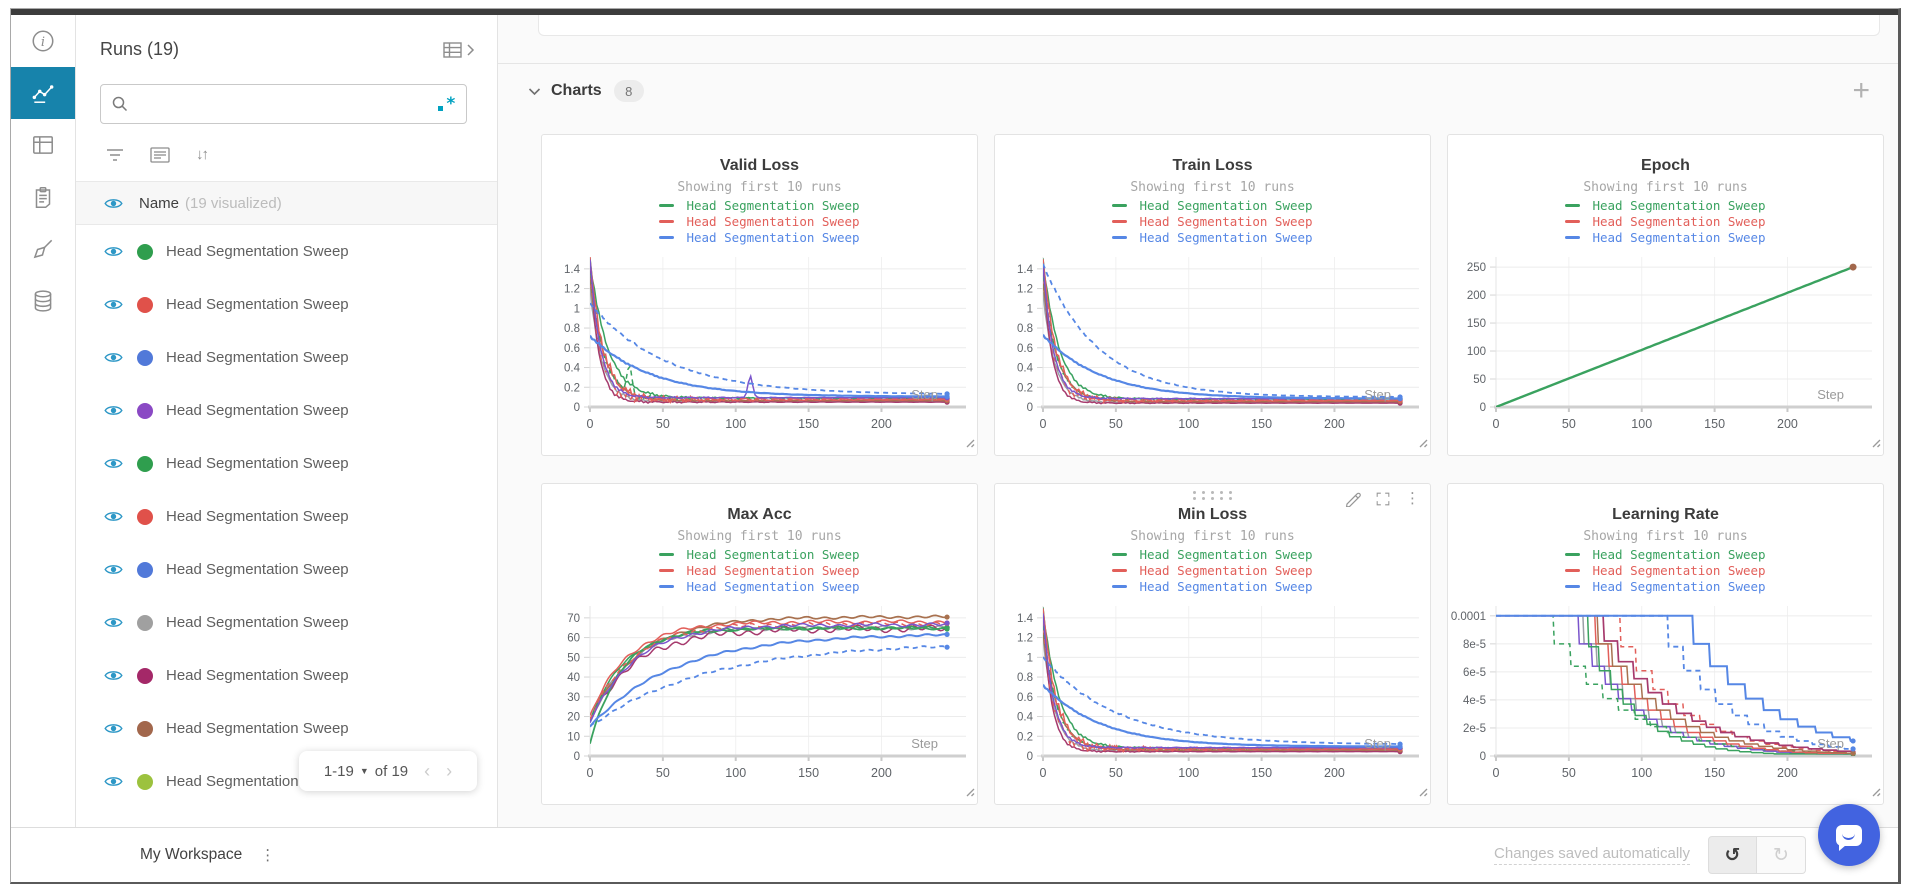 The width and height of the screenshot is (1914, 894). I want to click on list-settings-icon, so click(160, 154).